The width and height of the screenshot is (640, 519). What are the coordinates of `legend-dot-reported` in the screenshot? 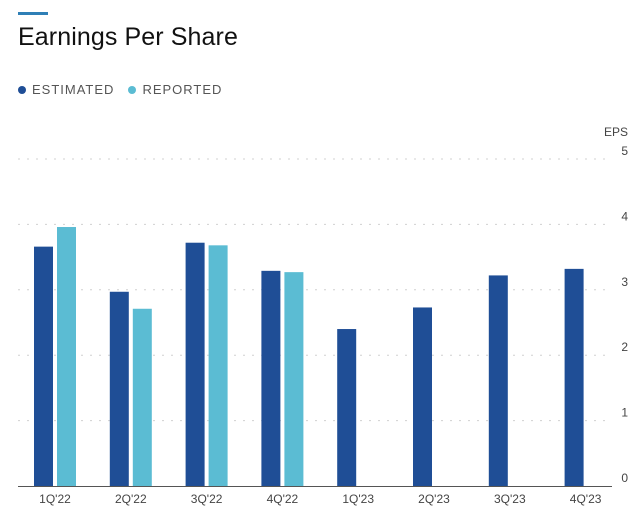 It's located at (132, 89).